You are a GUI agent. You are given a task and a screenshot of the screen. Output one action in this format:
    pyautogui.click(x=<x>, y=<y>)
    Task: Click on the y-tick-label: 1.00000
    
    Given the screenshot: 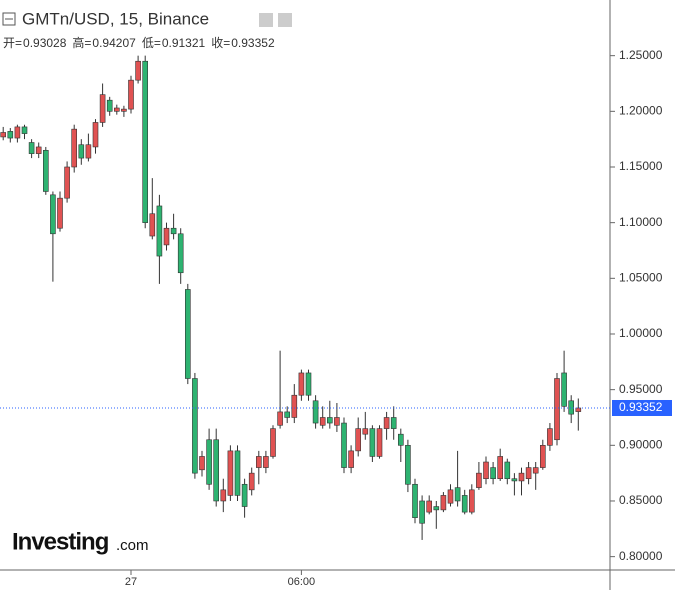 What is the action you would take?
    pyautogui.click(x=641, y=333)
    